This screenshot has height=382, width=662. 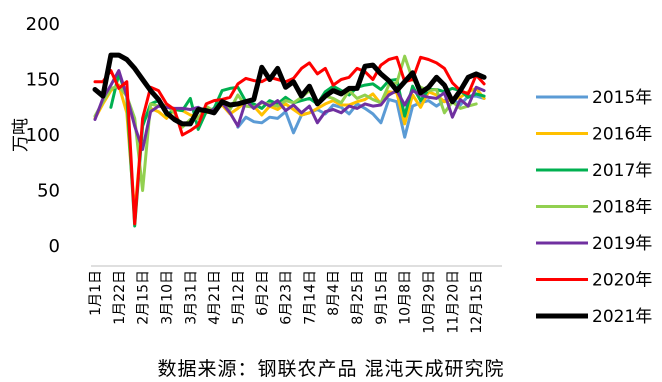 I want to click on y-tick-label: 100, so click(x=43, y=135).